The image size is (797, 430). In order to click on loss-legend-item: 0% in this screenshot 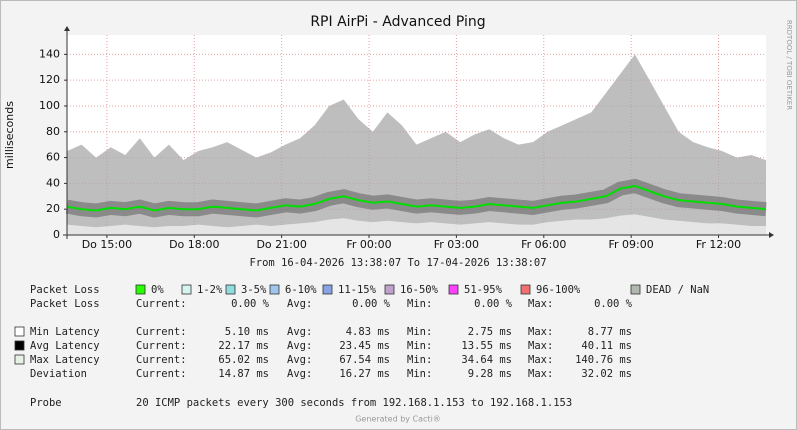, I will do `click(157, 290)`.